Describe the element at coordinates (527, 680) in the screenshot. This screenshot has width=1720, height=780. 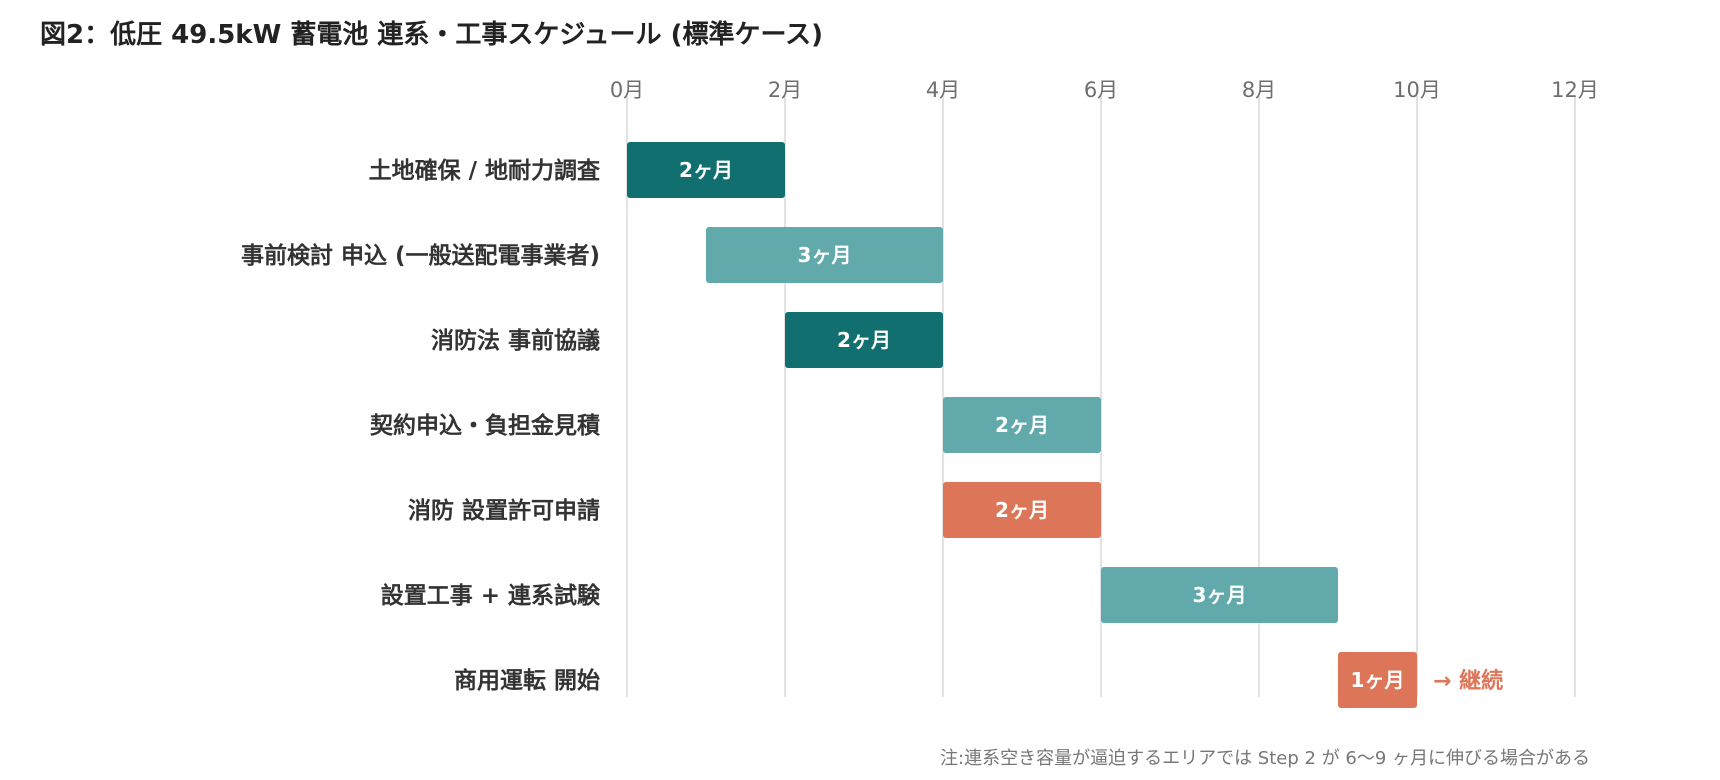
I see `task-label: 商用運転 開始` at that location.